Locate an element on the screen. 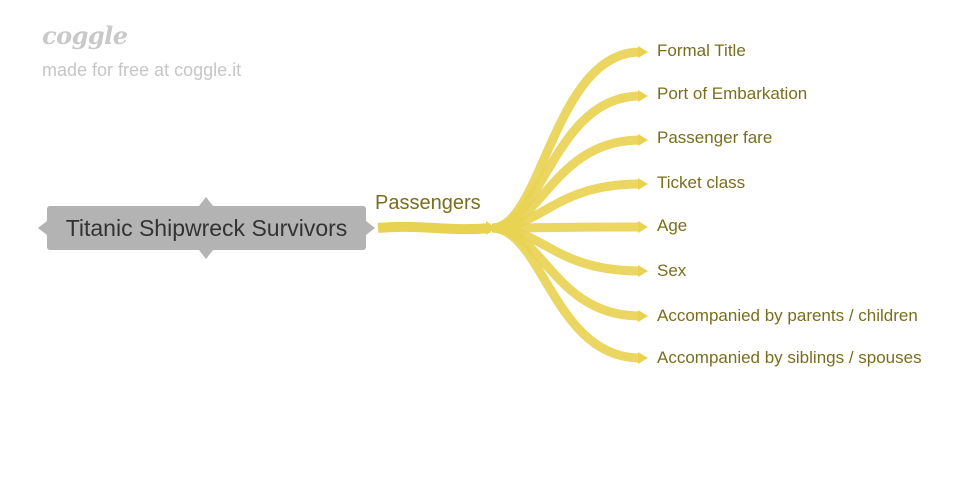 The image size is (980, 488). branch-arrow-passengers is located at coordinates (491, 228).